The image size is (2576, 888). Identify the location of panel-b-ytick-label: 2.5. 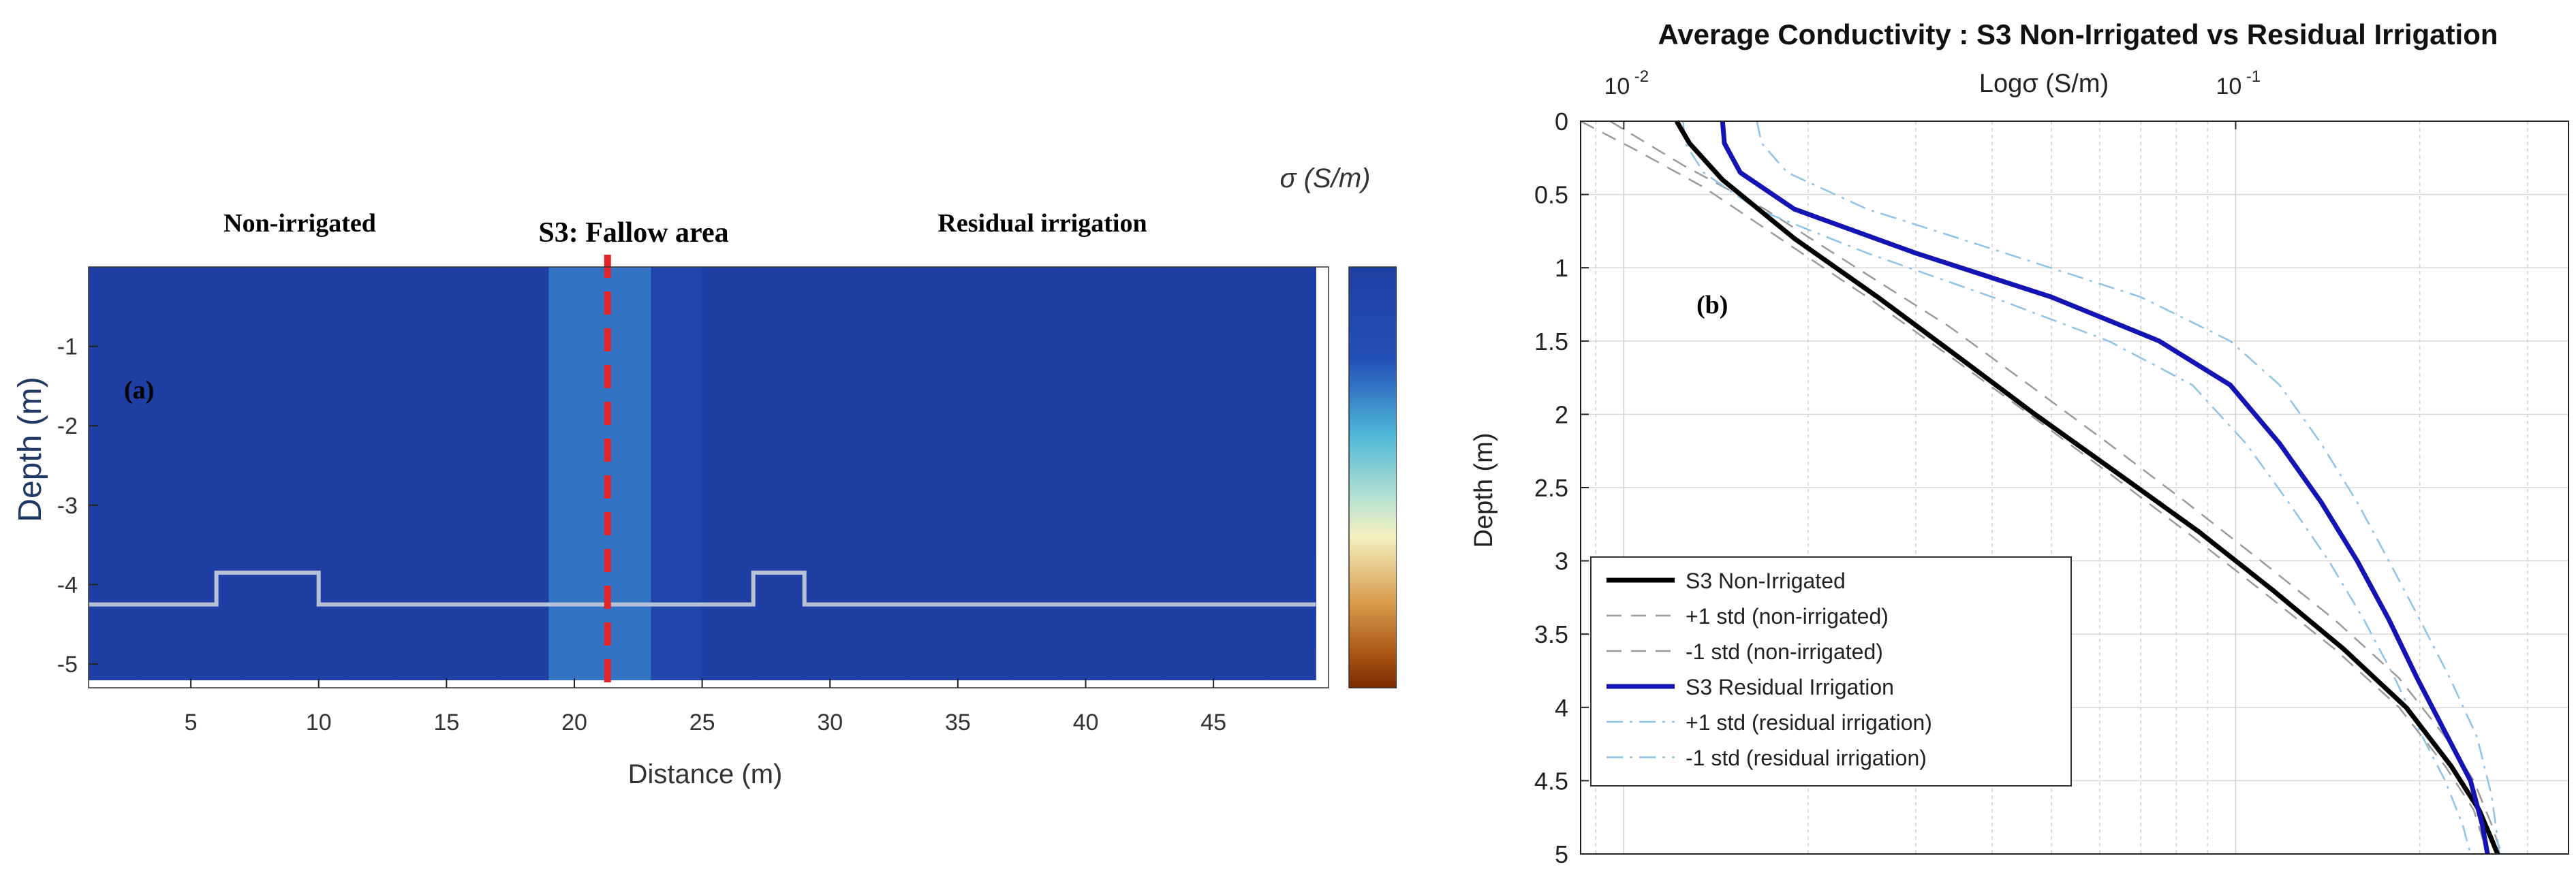
(1551, 488).